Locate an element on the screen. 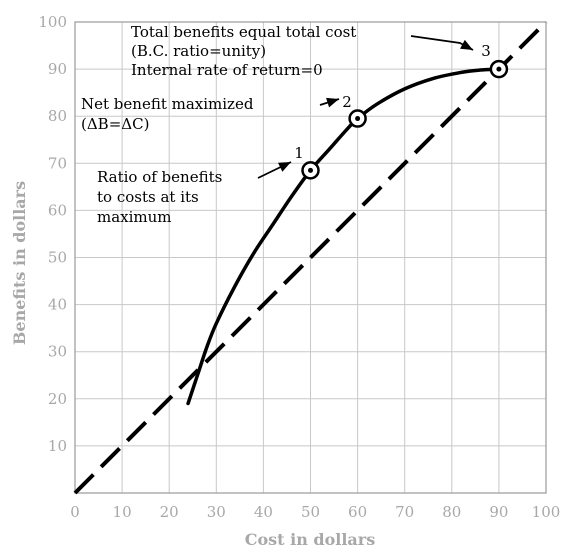 The image size is (568, 552). x-tick-label: 20 is located at coordinates (169, 512).